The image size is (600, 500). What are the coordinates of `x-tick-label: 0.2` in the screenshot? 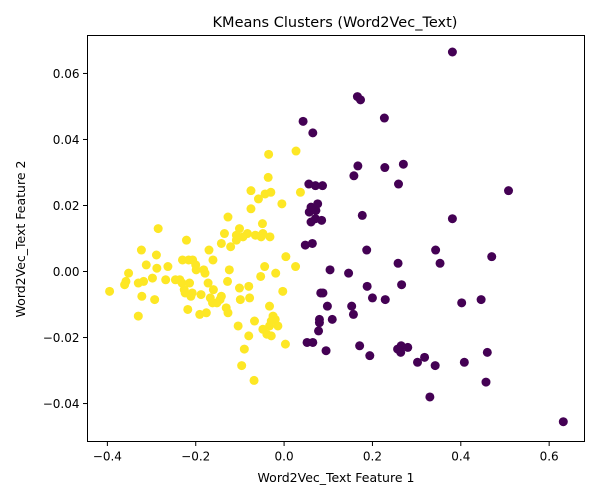 It's located at (372, 457).